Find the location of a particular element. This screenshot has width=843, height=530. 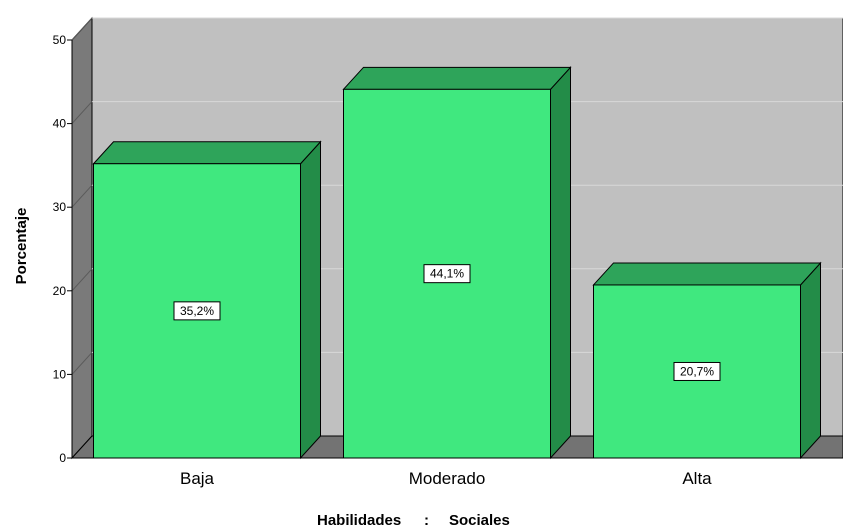

data-label: 35,2% is located at coordinates (197, 311).